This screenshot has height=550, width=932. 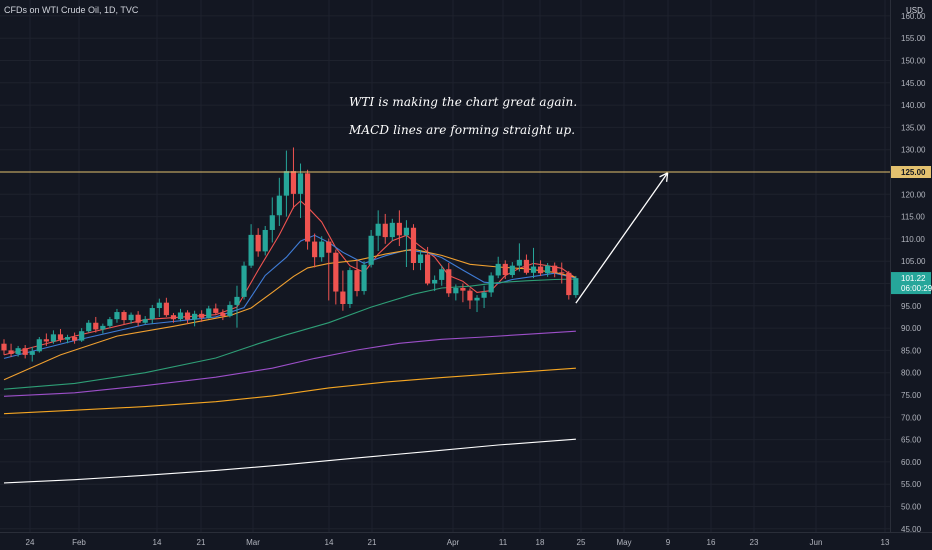 I want to click on time-axis: 24 Feb 14 21 Mar 14 21 Apr 11 18 25 May 9 16 23 Jun 13, so click(x=466, y=540).